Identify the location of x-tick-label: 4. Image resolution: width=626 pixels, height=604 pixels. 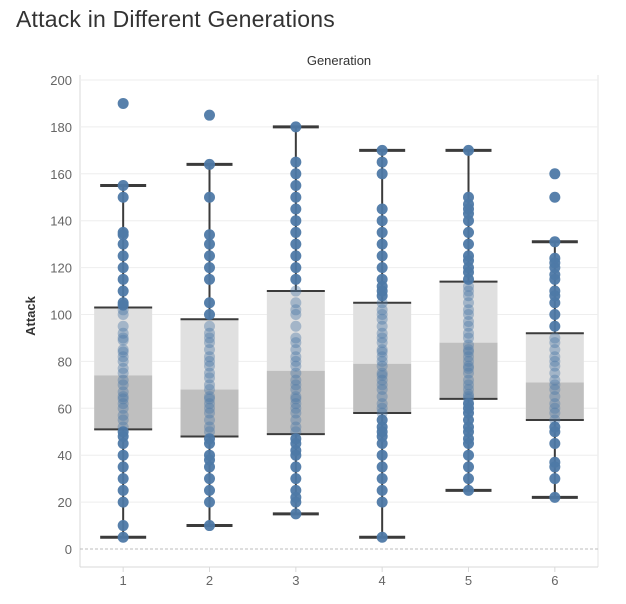
(382, 580).